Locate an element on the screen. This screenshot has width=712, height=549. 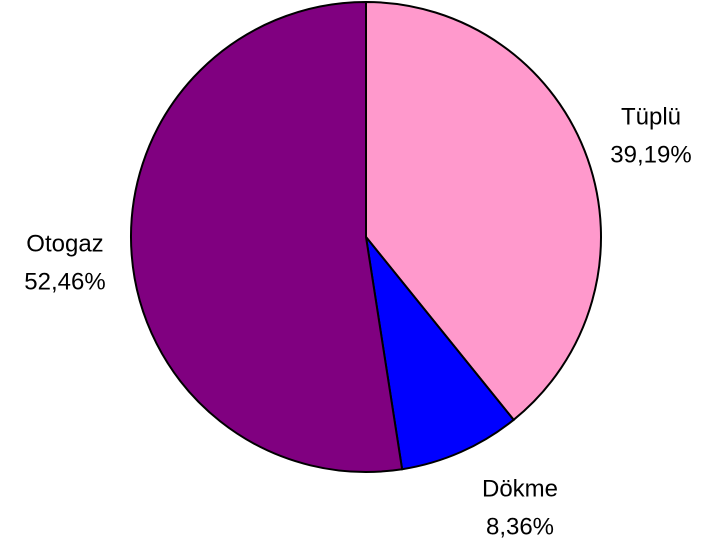
slice-label: Otogaz is located at coordinates (64, 243).